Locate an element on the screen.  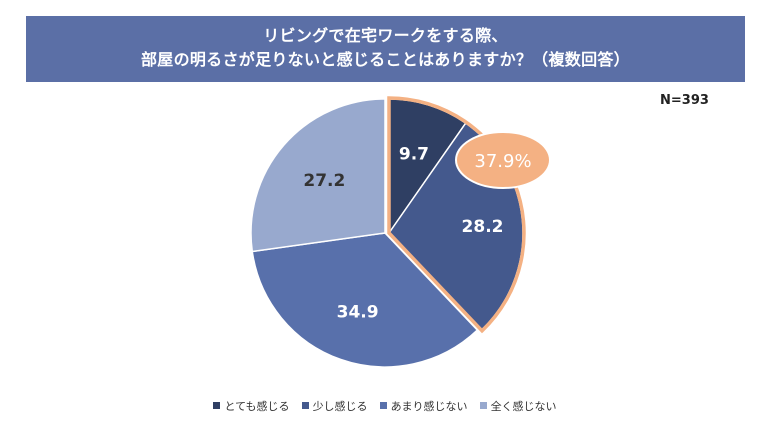
legend-item-1: とても感じる is located at coordinates (251, 406).